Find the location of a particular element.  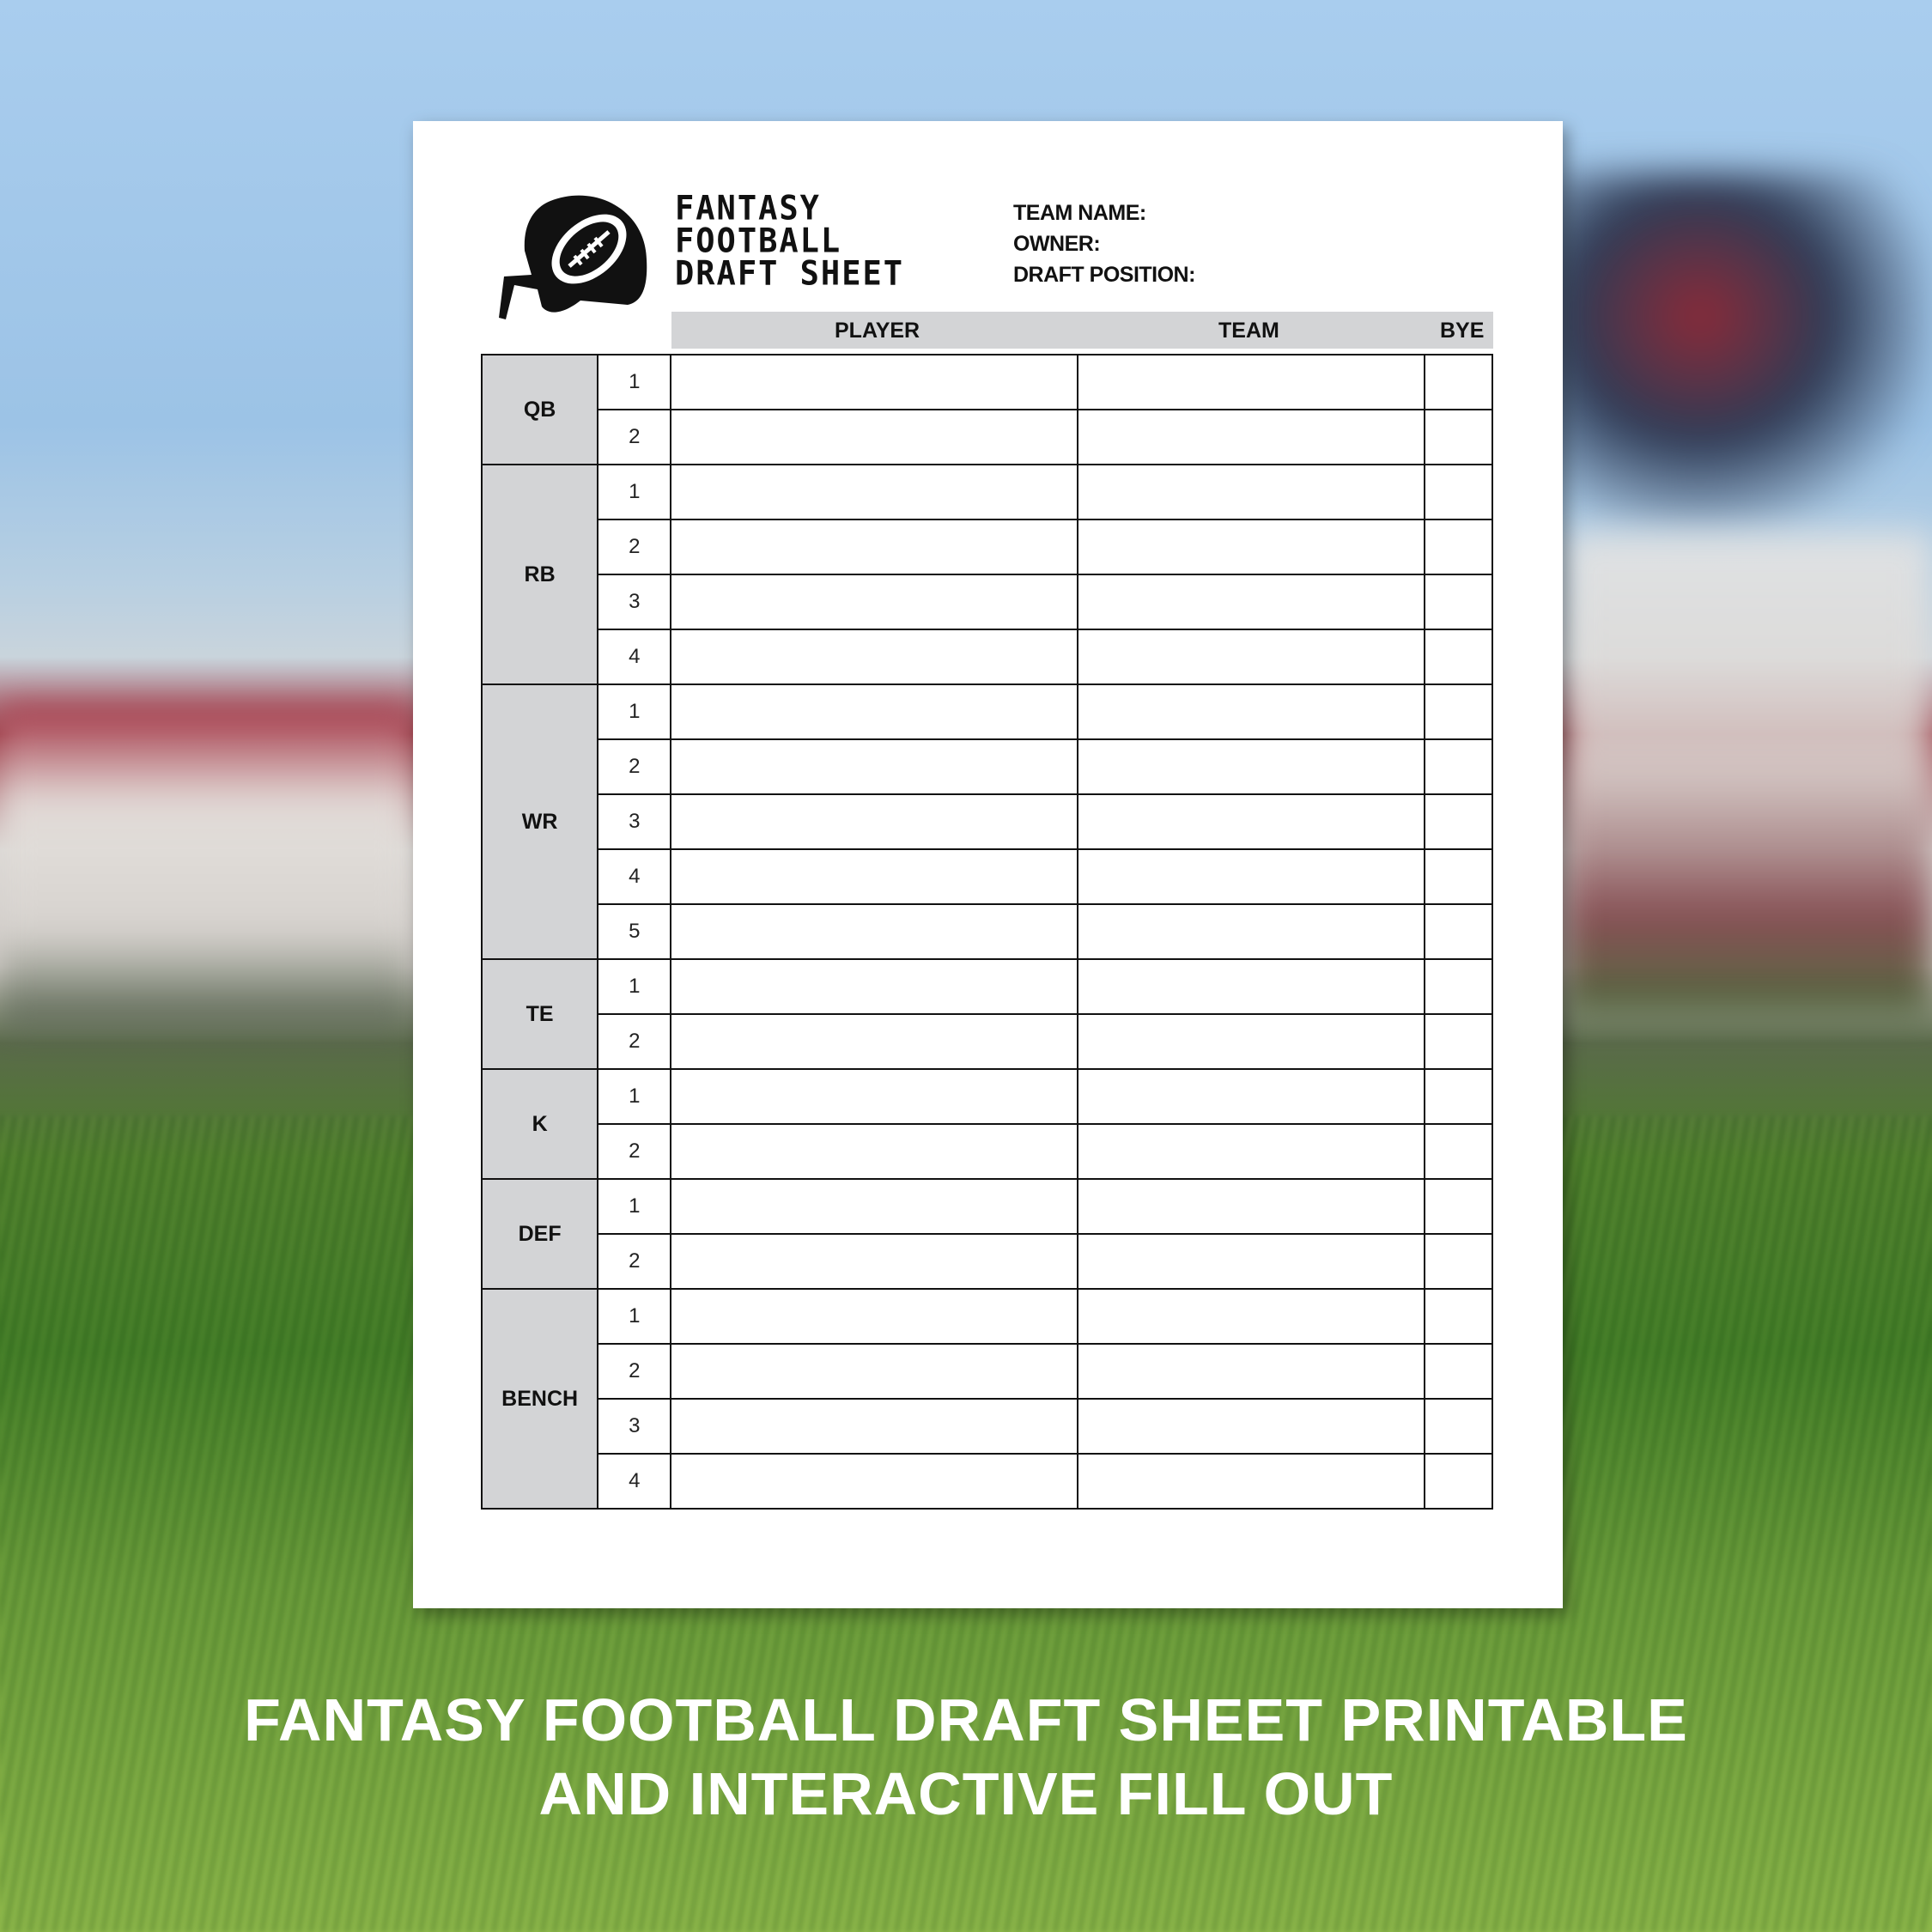

position-label: RB is located at coordinates (539, 574).